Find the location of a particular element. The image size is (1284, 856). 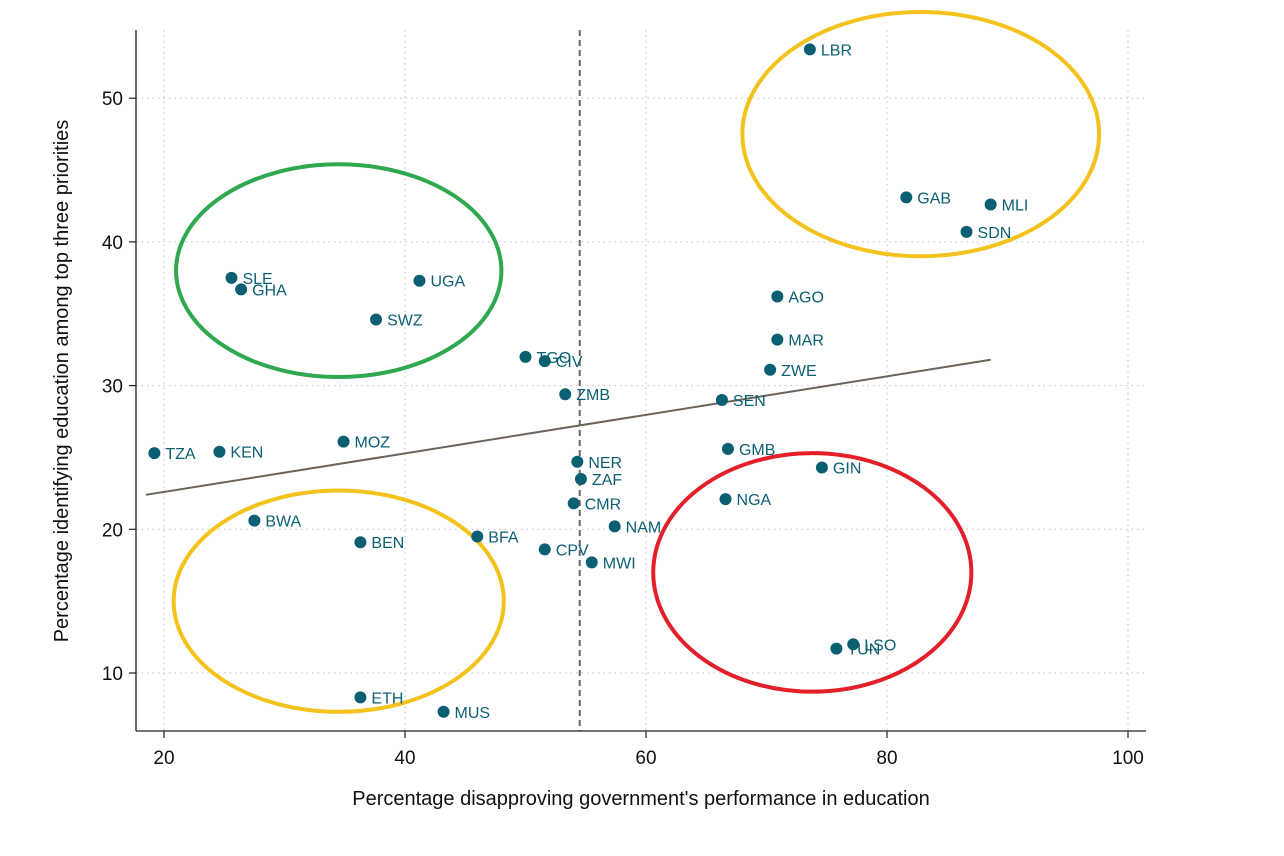

point-gab is located at coordinates (906, 197).